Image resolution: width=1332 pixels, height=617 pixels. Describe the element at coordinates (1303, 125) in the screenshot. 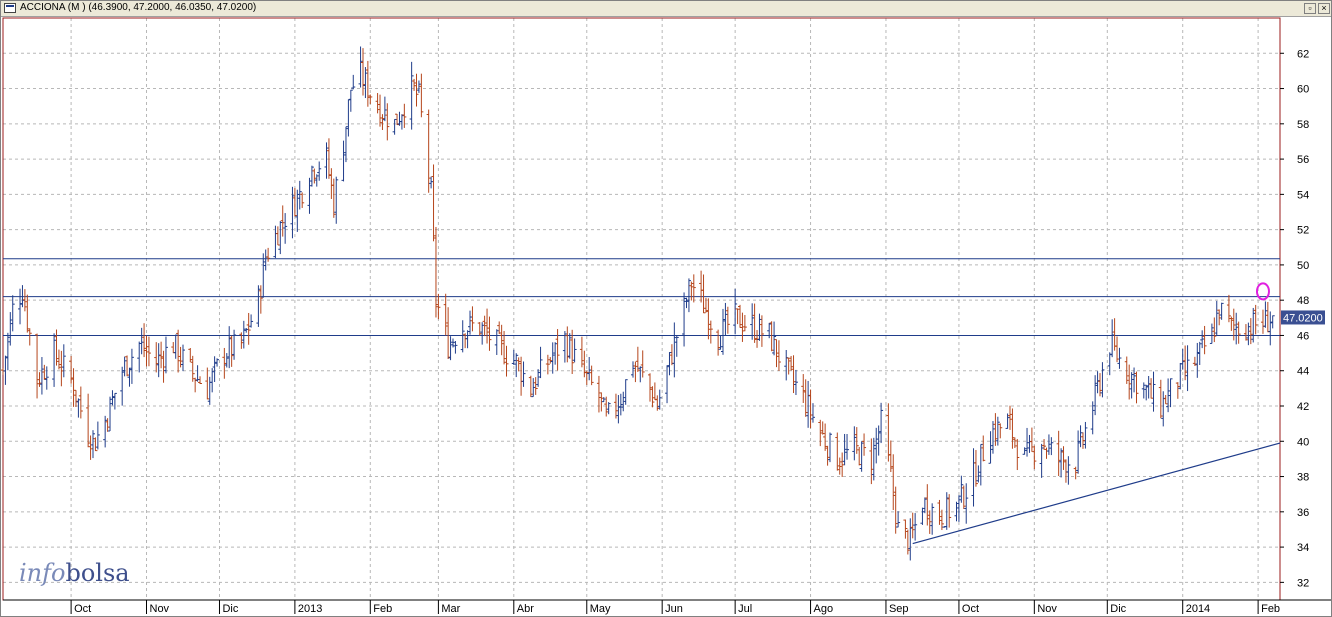

I see `y-tick-label: 58` at that location.